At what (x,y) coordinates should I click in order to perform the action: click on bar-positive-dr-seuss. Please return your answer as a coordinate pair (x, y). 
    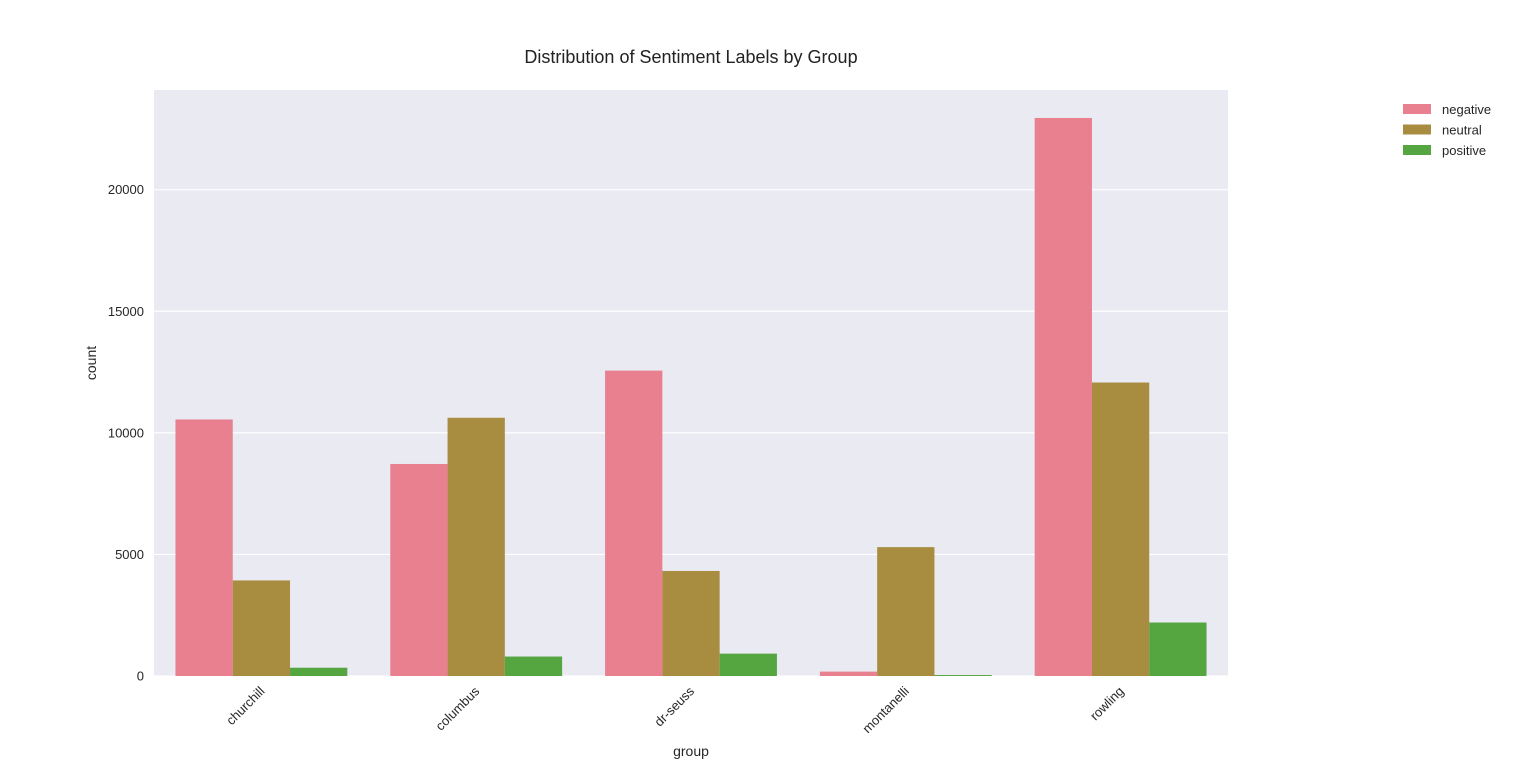
    Looking at the image, I should click on (748, 664).